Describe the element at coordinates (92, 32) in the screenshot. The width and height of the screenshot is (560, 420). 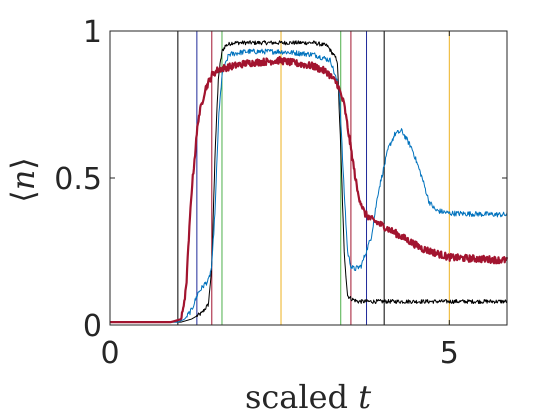
I see `y-tick-label-2: 1` at that location.